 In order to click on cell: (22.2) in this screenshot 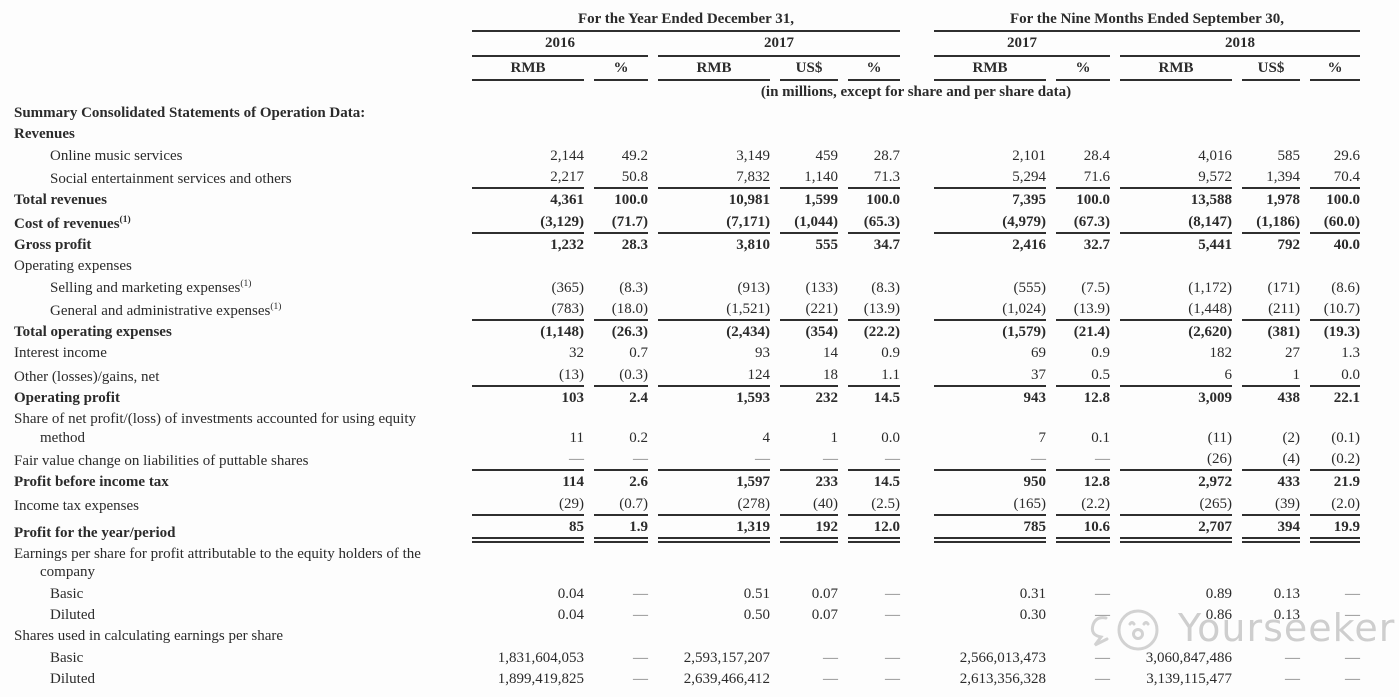, I will do `click(881, 332)`.